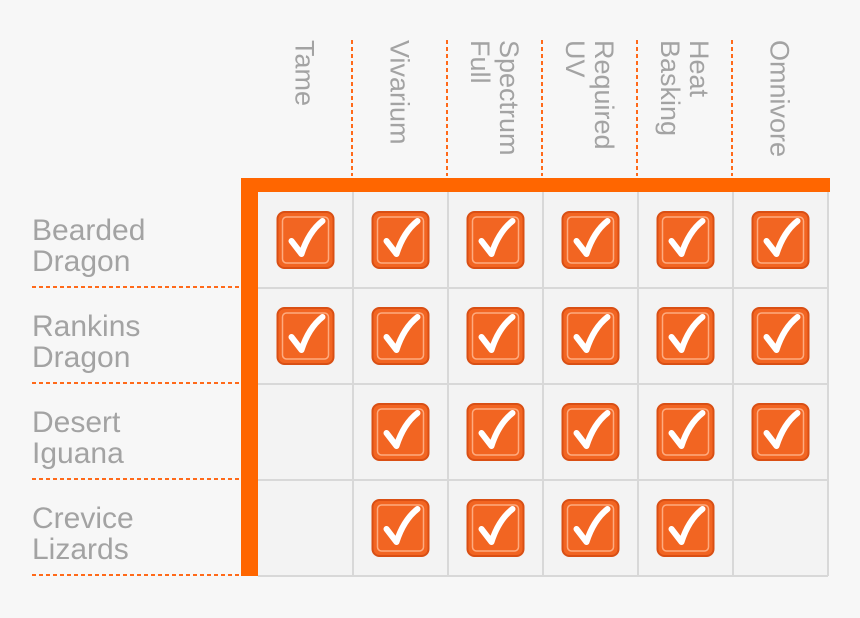  I want to click on column-header-label: Required, so click(604, 95).